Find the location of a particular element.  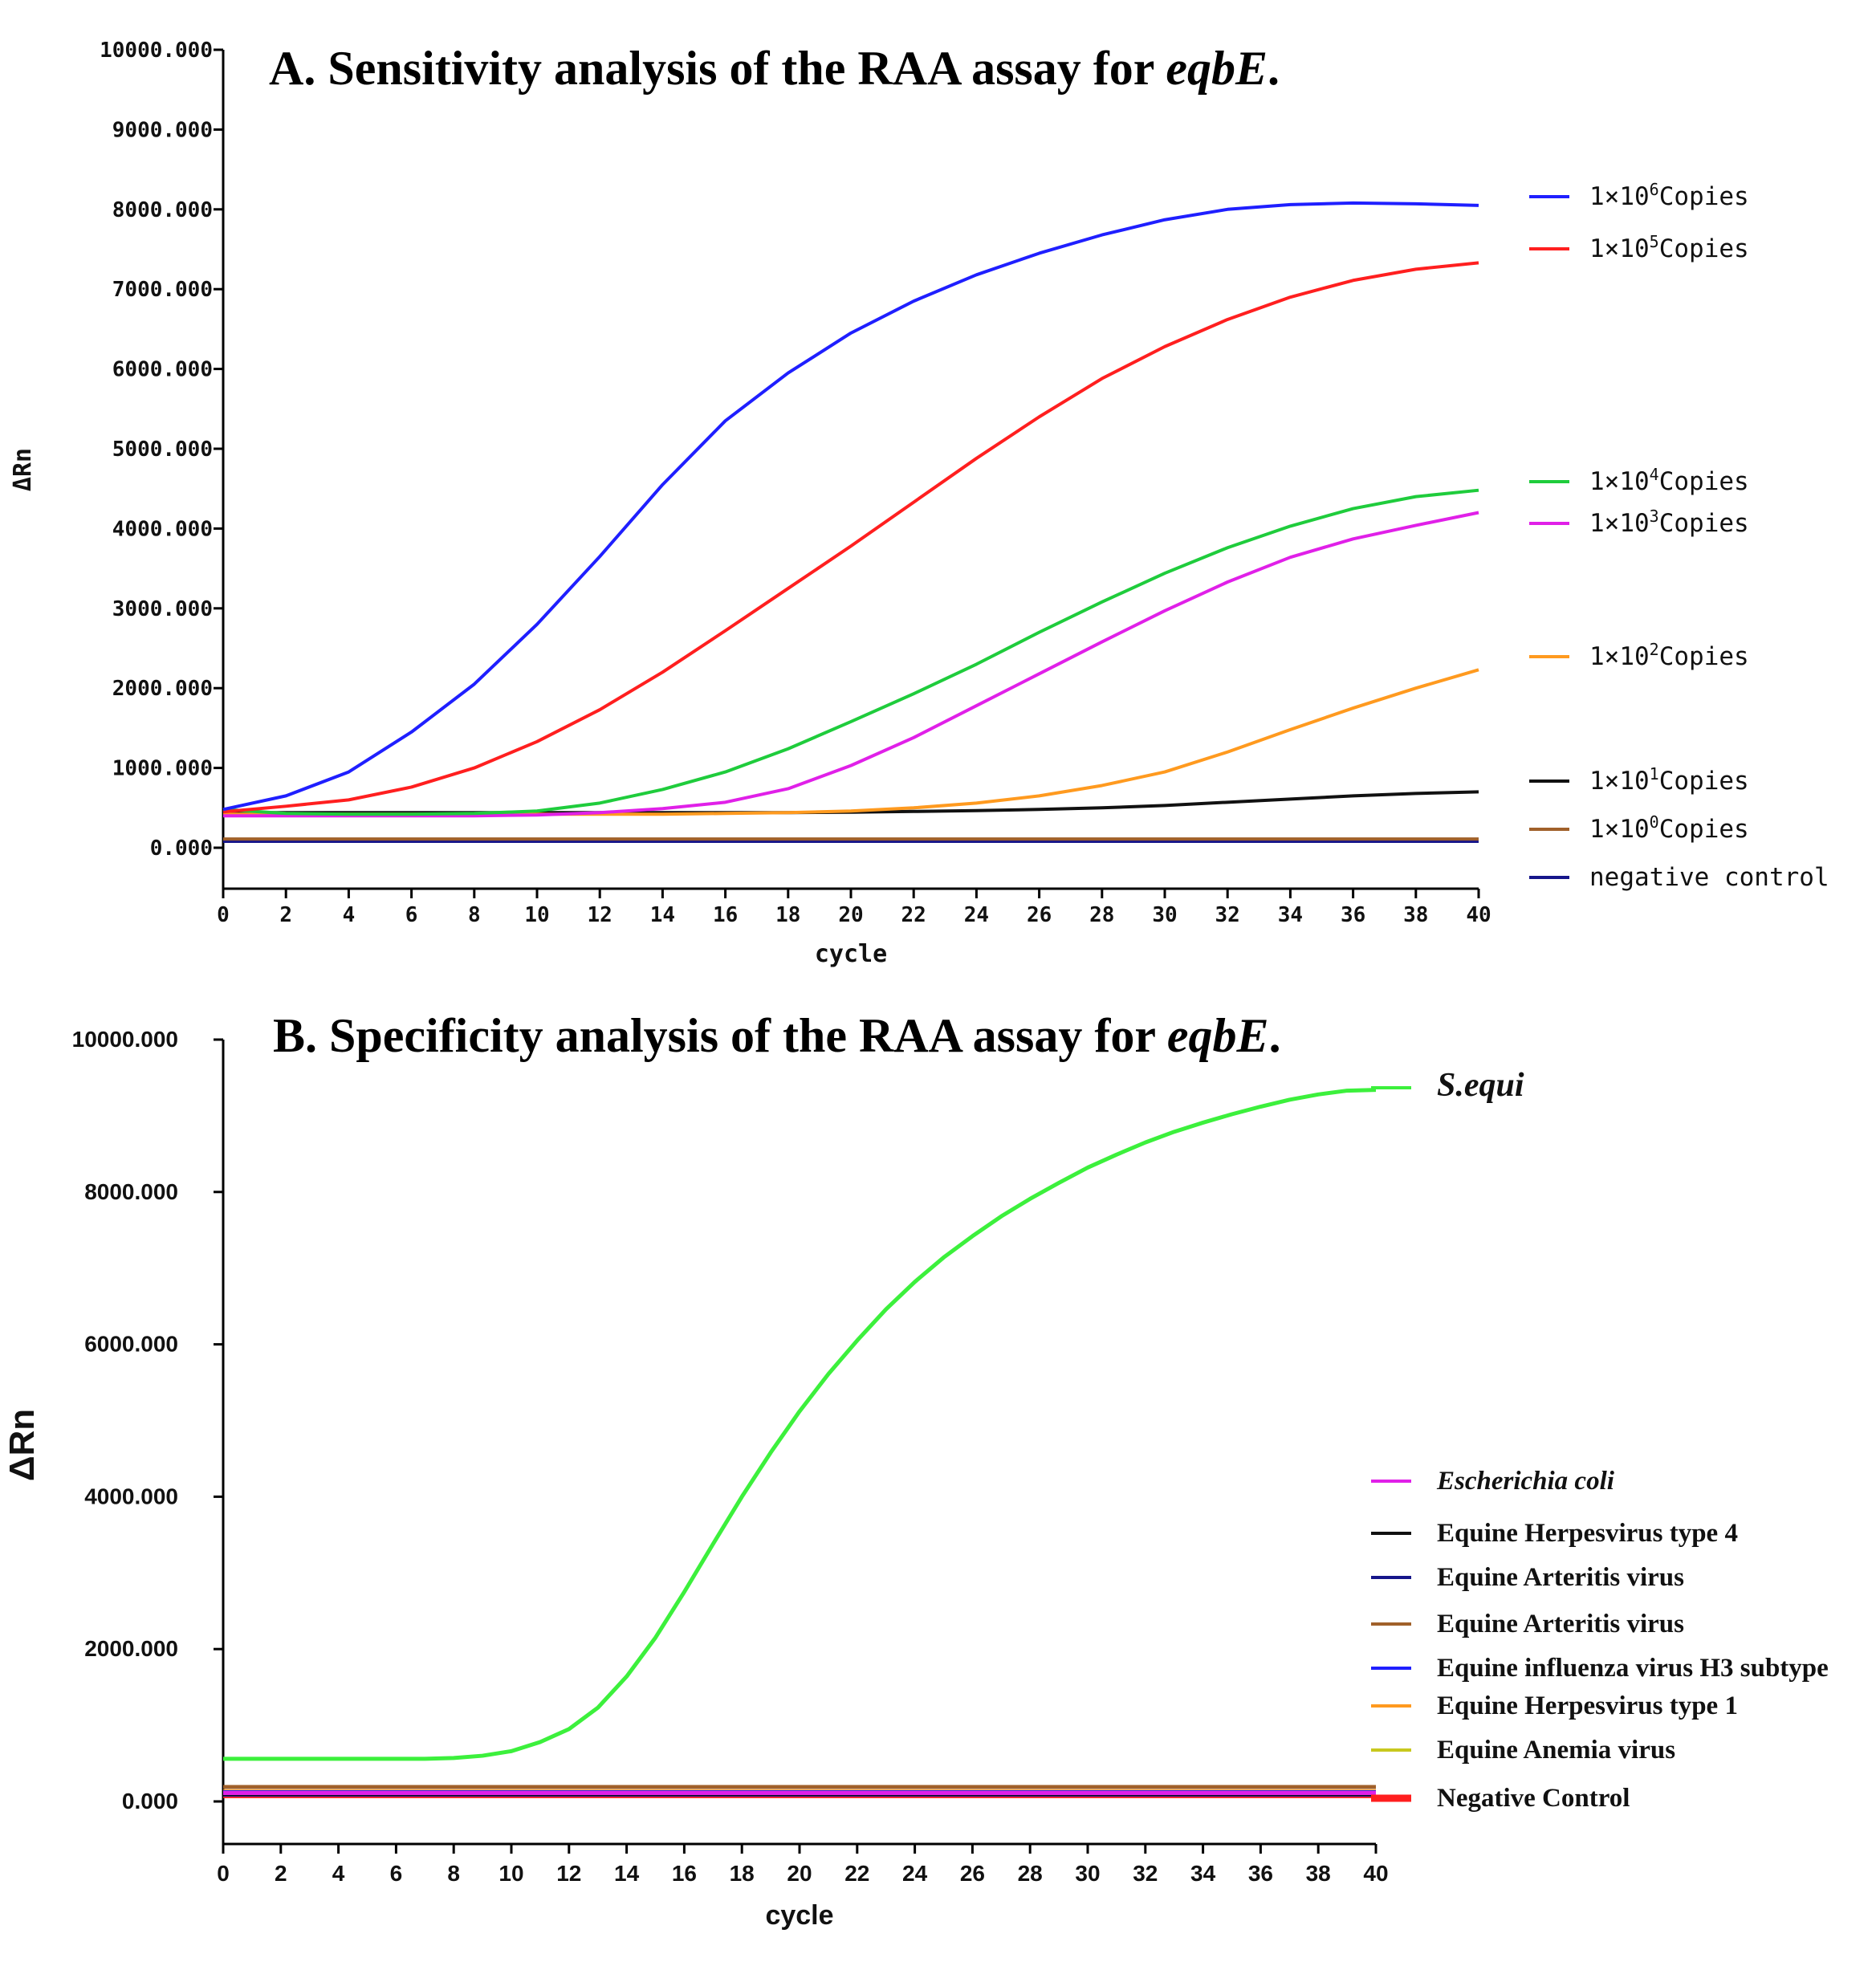

legend-label-equine-influenza-virus-h3-subtype: Equine influenza virus H3 subtype is located at coordinates (1633, 1669).